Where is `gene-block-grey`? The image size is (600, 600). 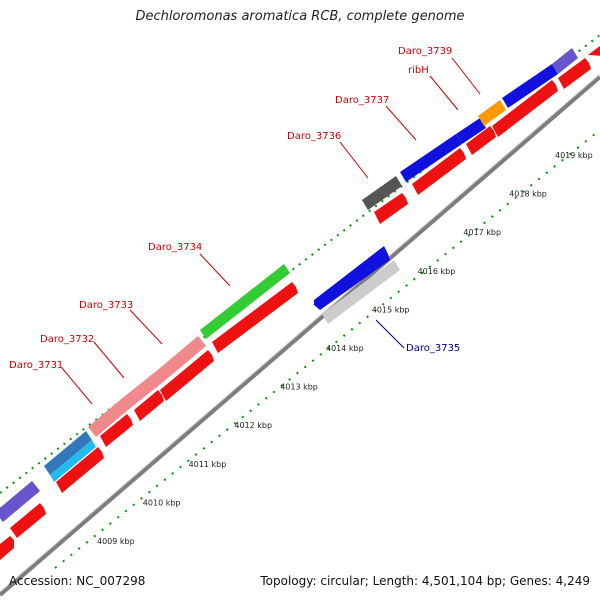 gene-block-grey is located at coordinates (361, 292).